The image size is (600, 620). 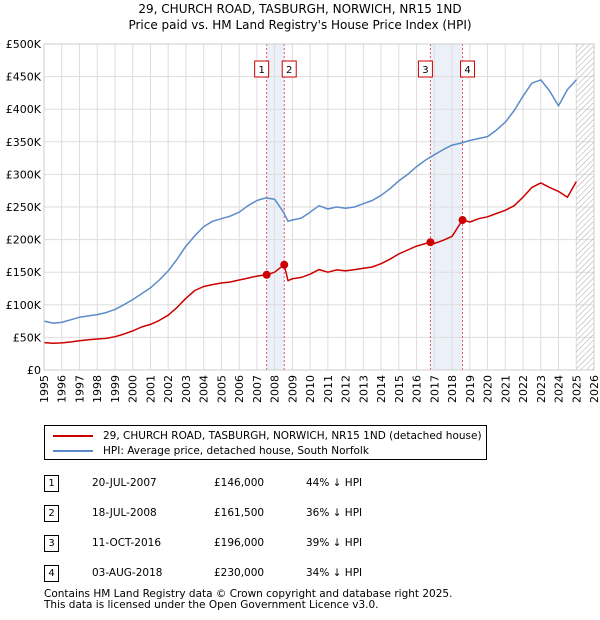 I want to click on x-tick-label: 2019, so click(x=470, y=389).